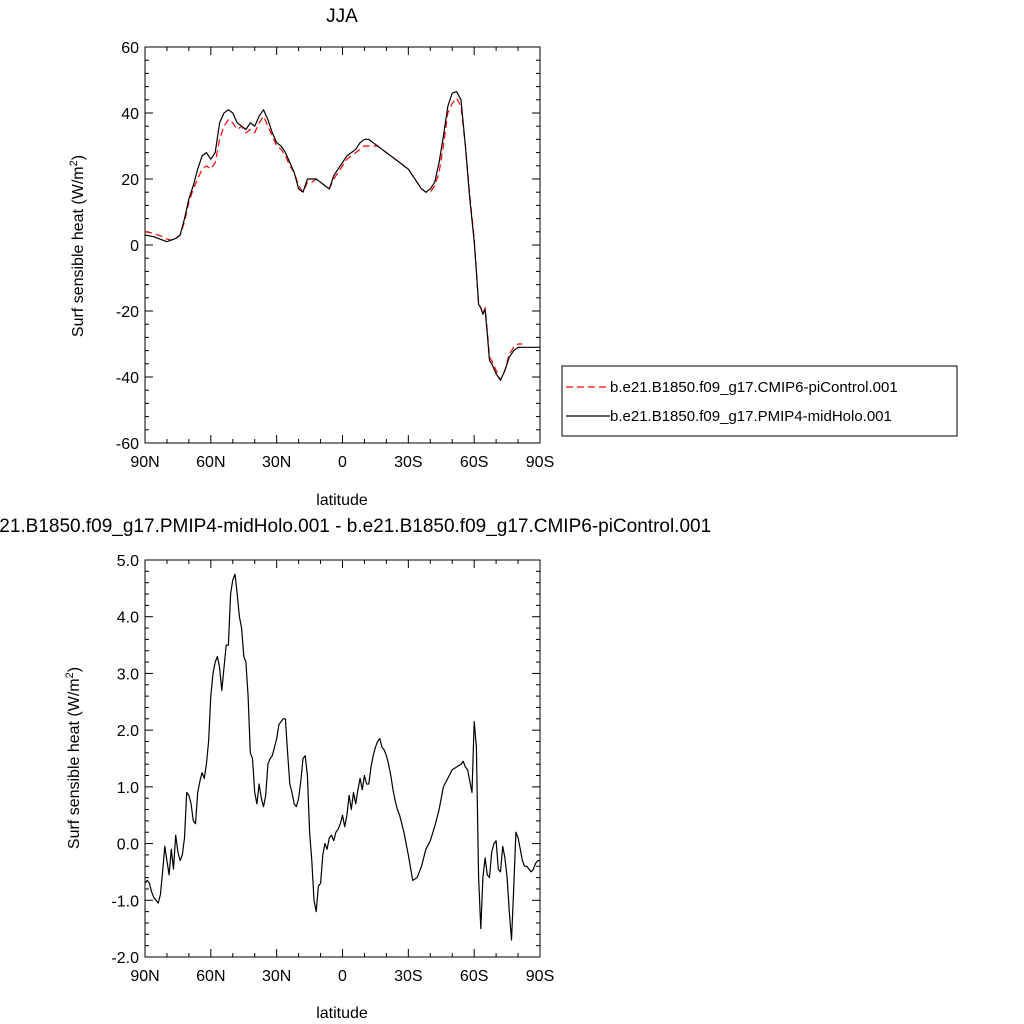  What do you see at coordinates (751, 416) in the screenshot?
I see `legend-label-midholo: b.e21.B1850.f09_g17.PMIP4-midHolo.001` at bounding box center [751, 416].